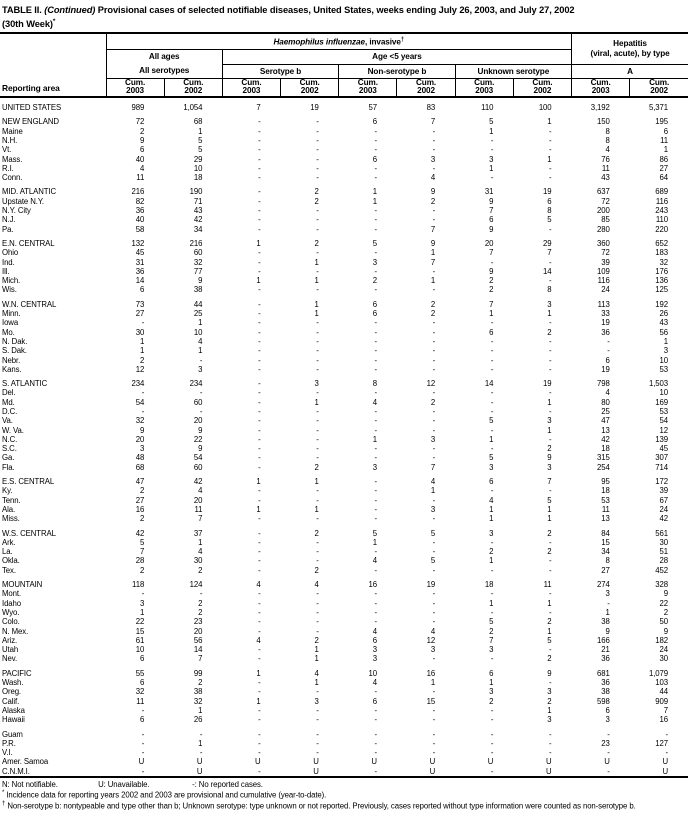 The height and width of the screenshot is (820, 688). Describe the element at coordinates (140, 159) in the screenshot. I see `value-cell: 40` at that location.